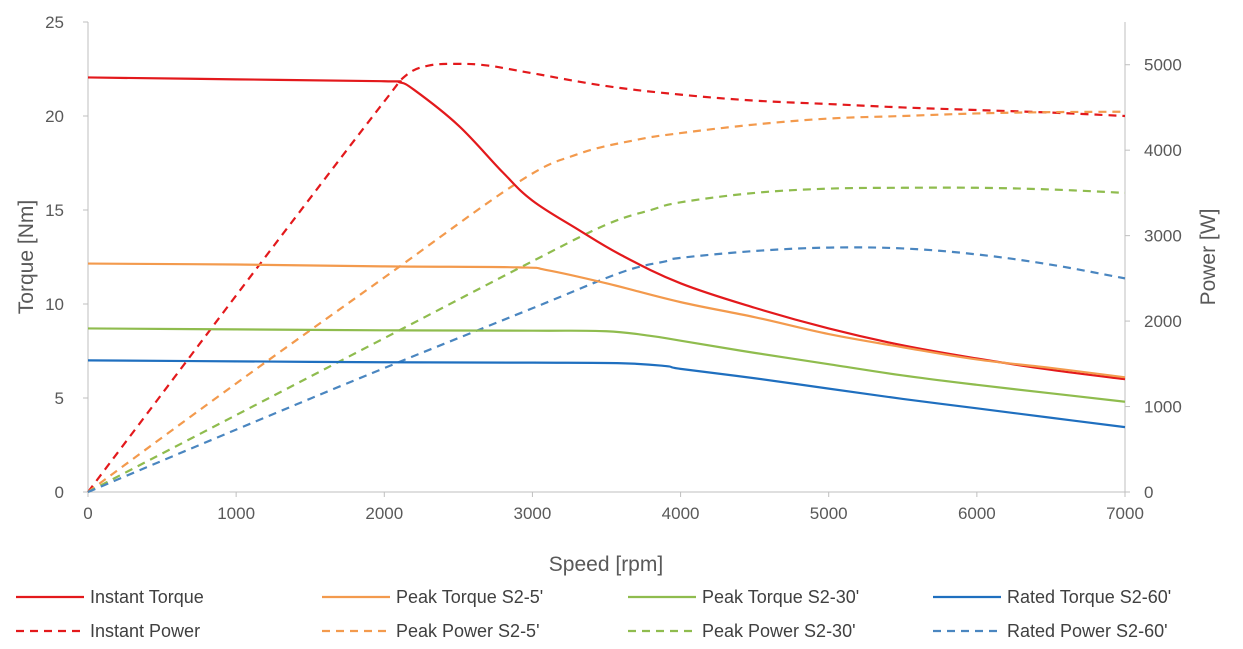 The image size is (1243, 649). Describe the element at coordinates (54, 210) in the screenshot. I see `y-tick-label: 15` at that location.